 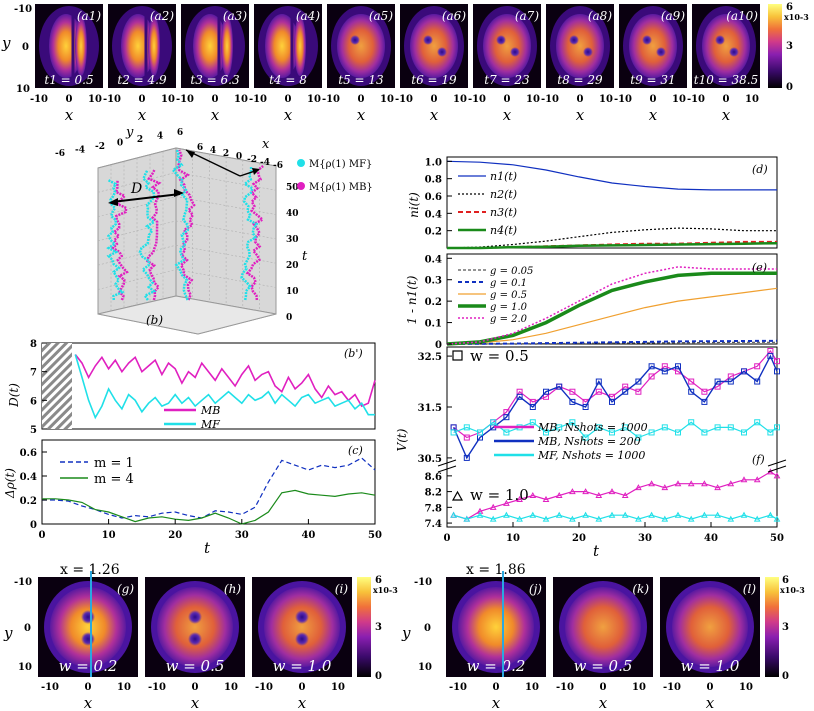 I want to click on f-legend-label: MF, Nshots = 1000, so click(x=591, y=455).